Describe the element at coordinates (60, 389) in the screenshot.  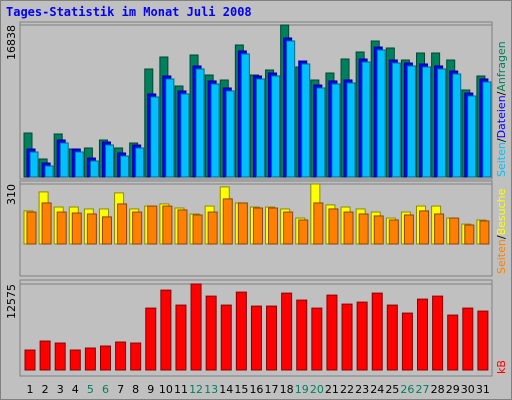
I see `x-tick-label: 3` at that location.